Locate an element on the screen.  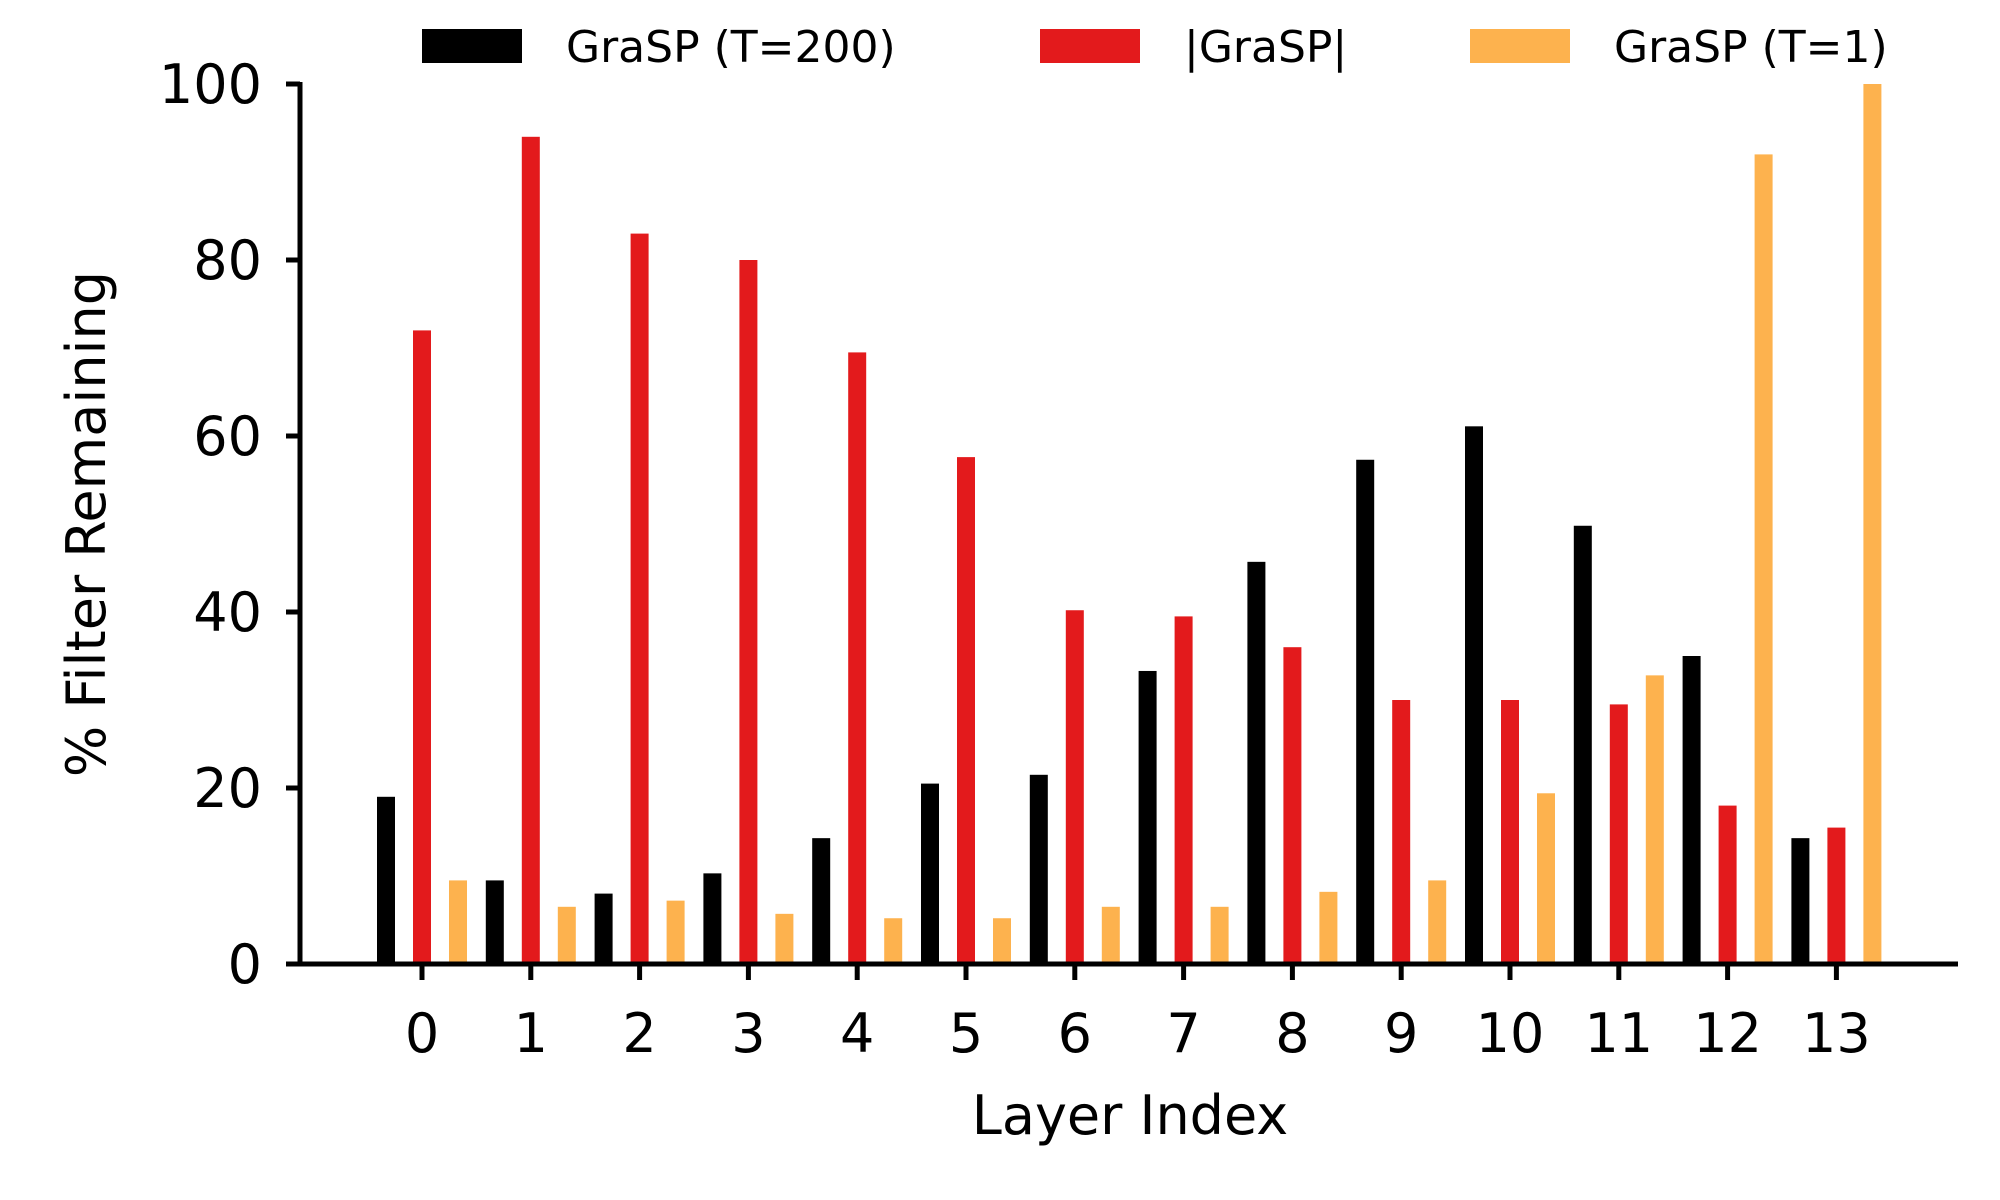
y-tick-label: 100 is located at coordinates (210, 84).